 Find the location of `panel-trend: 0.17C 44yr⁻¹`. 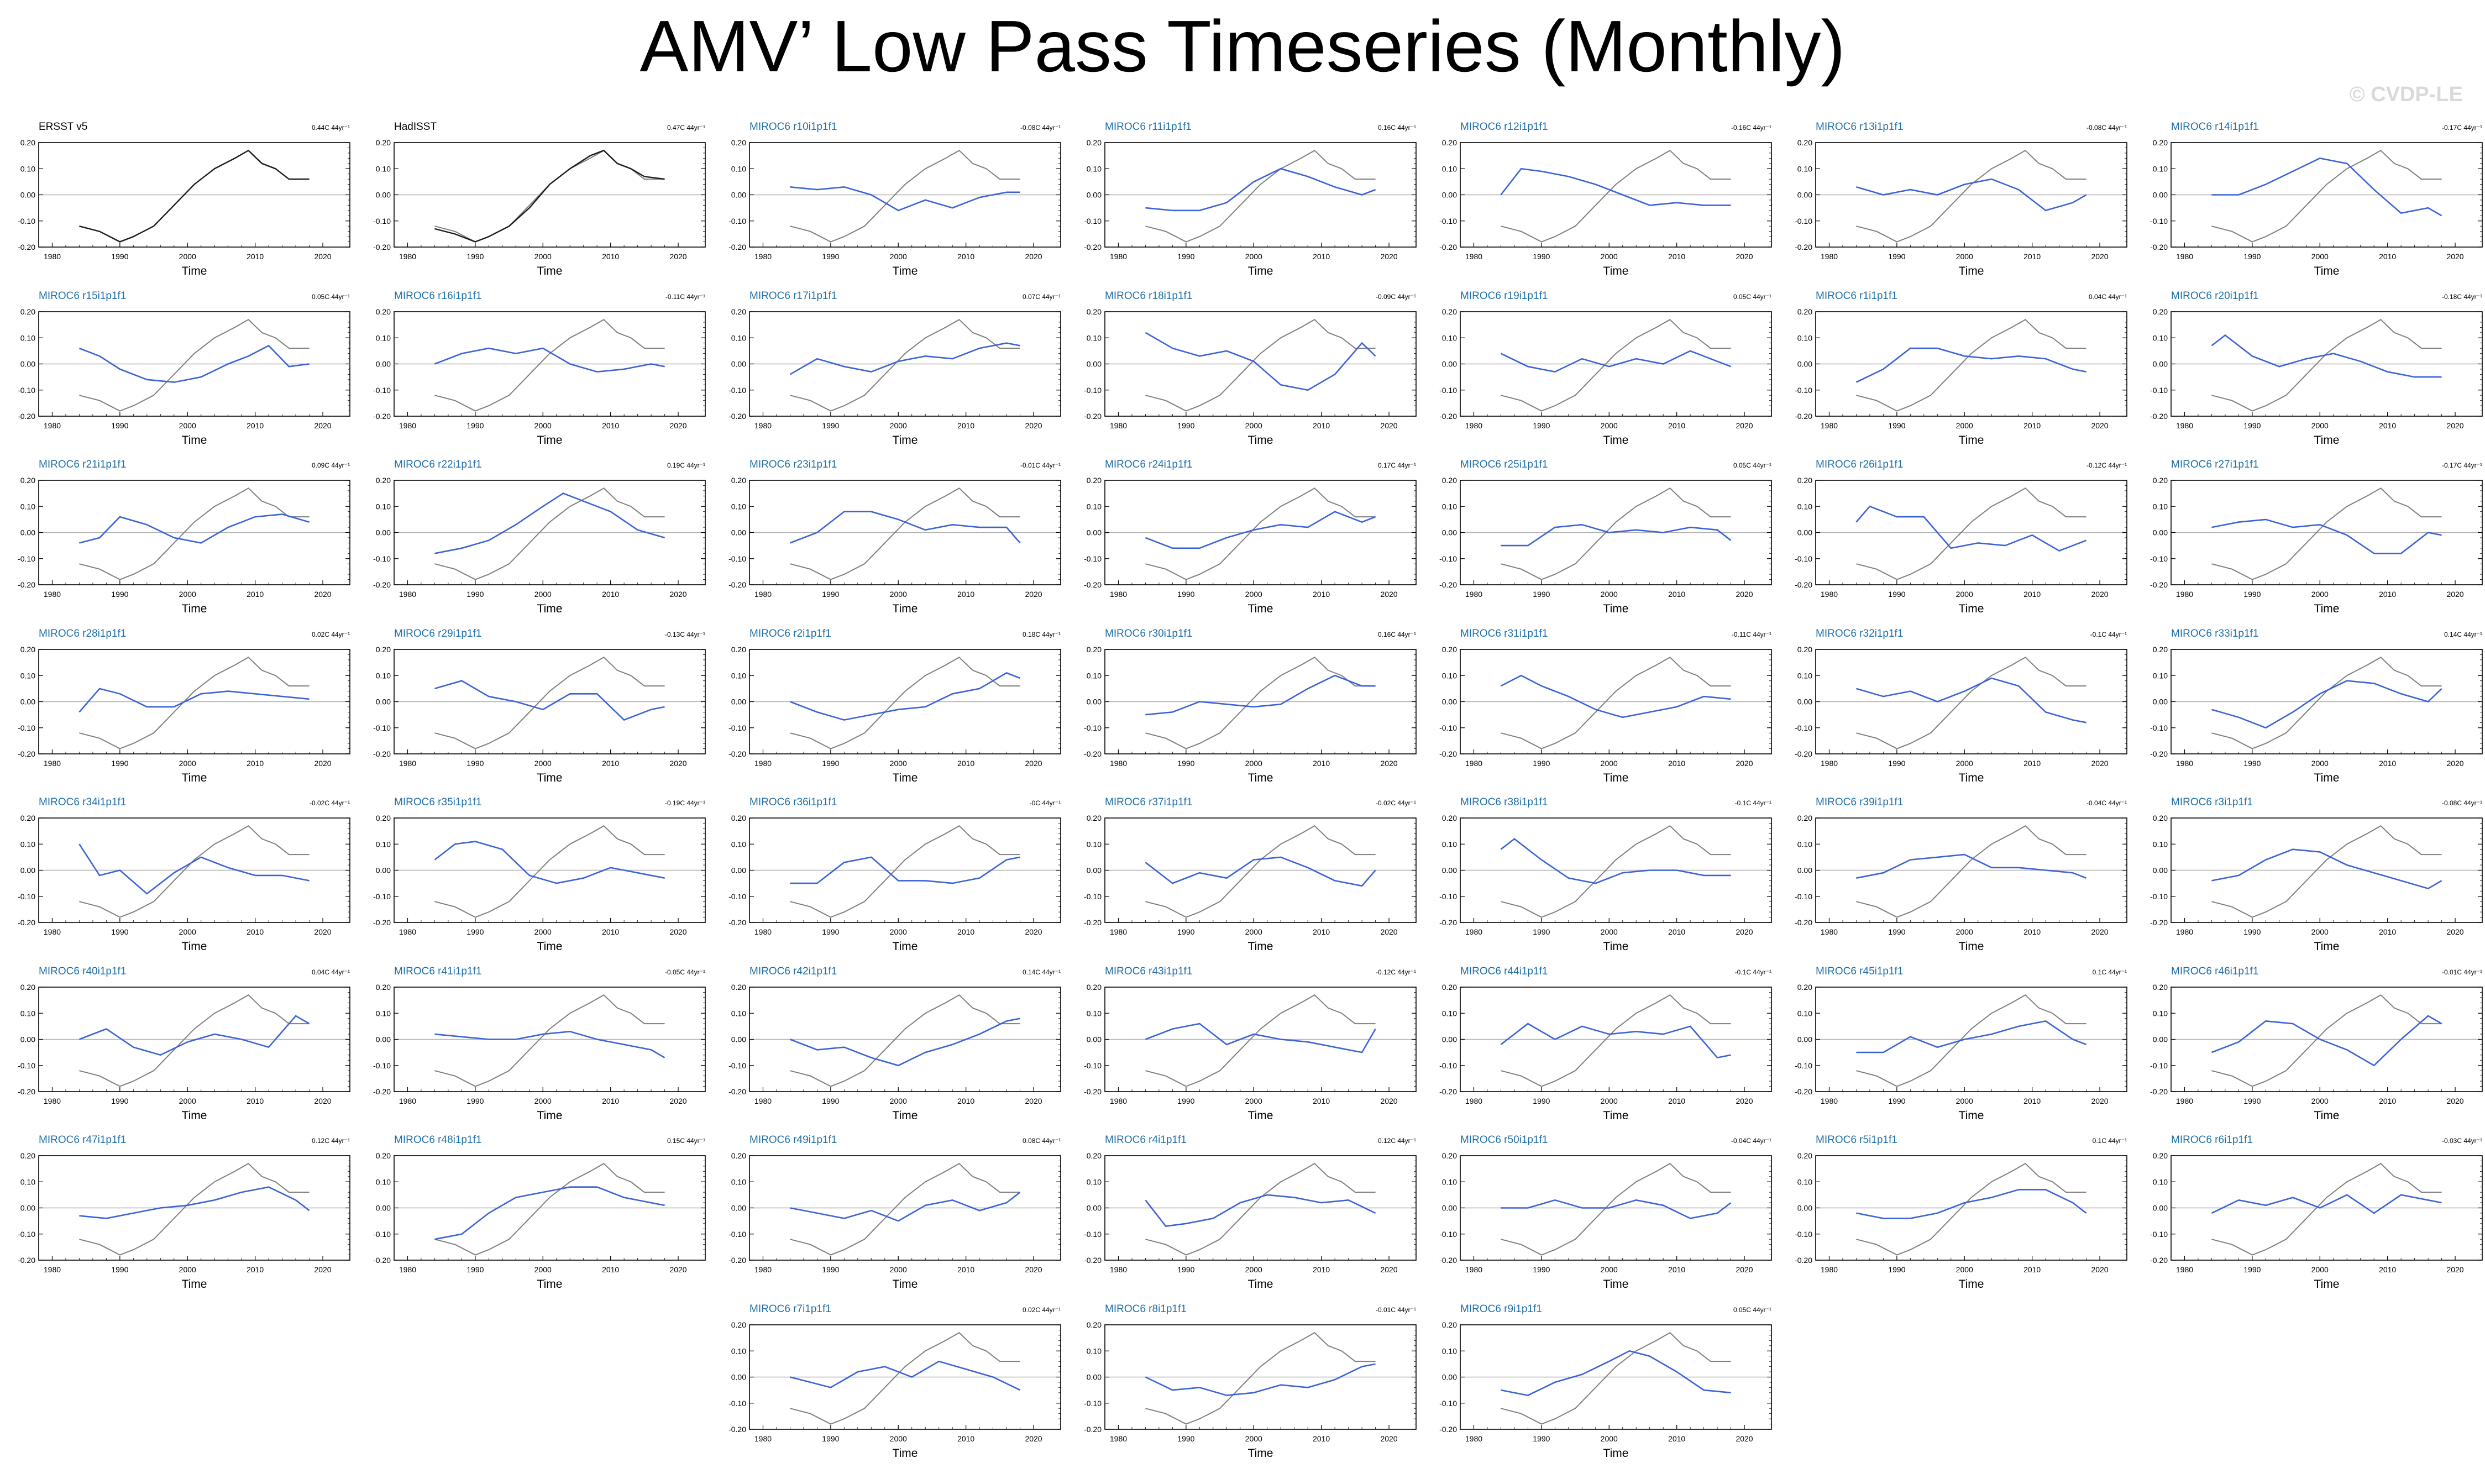

panel-trend: 0.17C 44yr⁻¹ is located at coordinates (1397, 465).